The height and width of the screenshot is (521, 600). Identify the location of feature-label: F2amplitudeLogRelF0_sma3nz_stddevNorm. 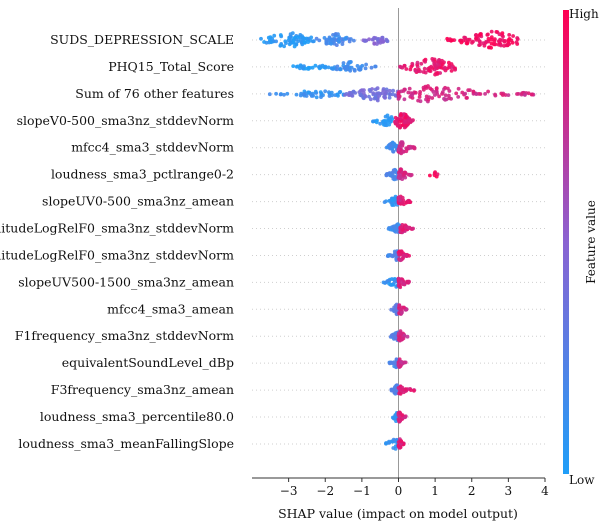
(117, 254).